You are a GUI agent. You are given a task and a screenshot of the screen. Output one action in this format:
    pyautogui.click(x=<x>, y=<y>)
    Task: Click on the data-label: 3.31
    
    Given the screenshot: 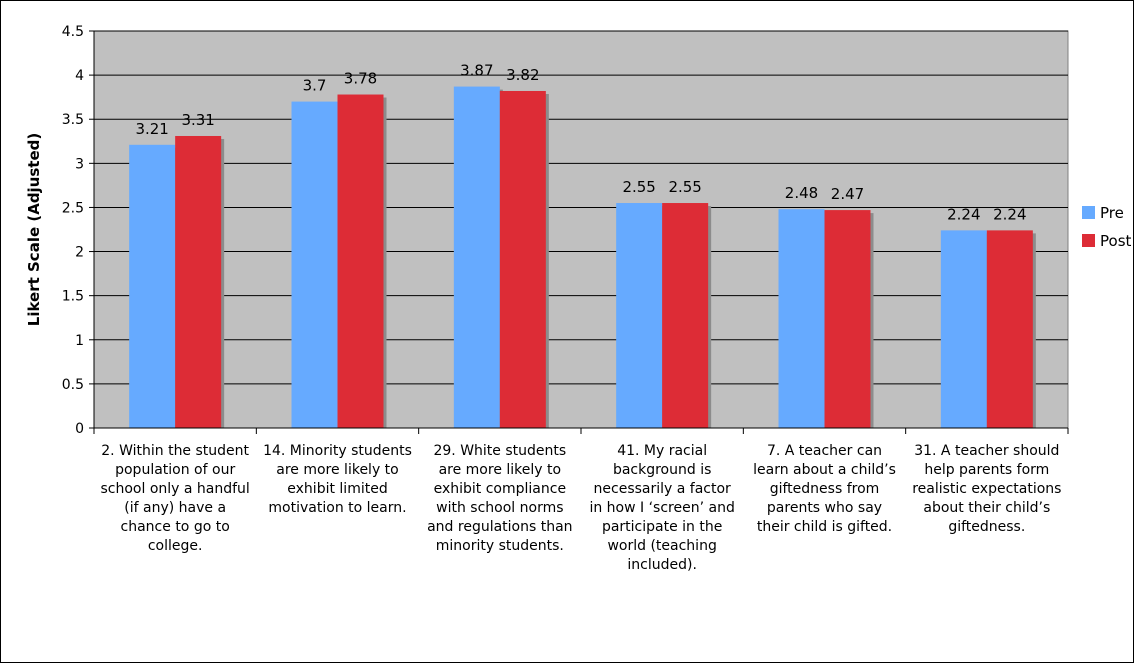 What is the action you would take?
    pyautogui.click(x=197, y=120)
    